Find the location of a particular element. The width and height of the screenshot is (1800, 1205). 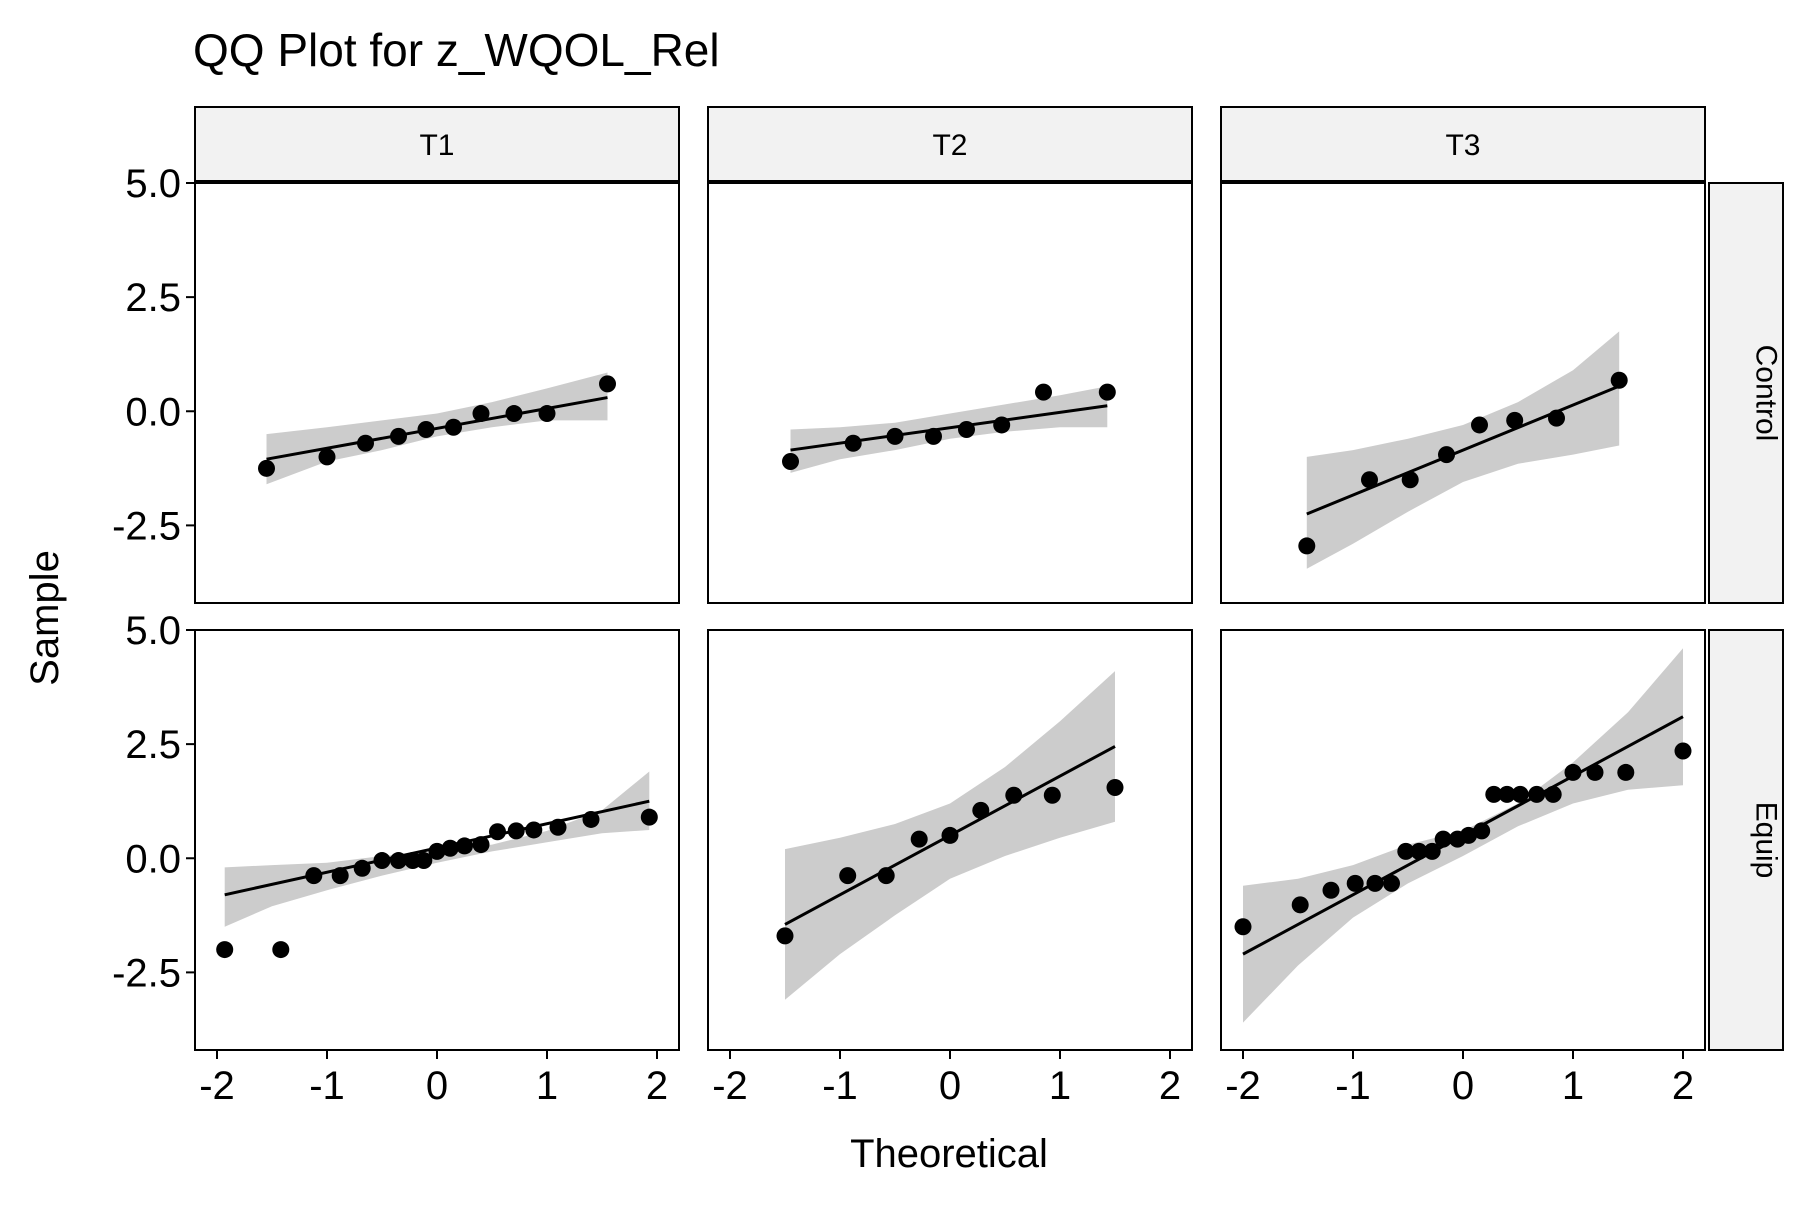

panel-background is located at coordinates (1463, 393).